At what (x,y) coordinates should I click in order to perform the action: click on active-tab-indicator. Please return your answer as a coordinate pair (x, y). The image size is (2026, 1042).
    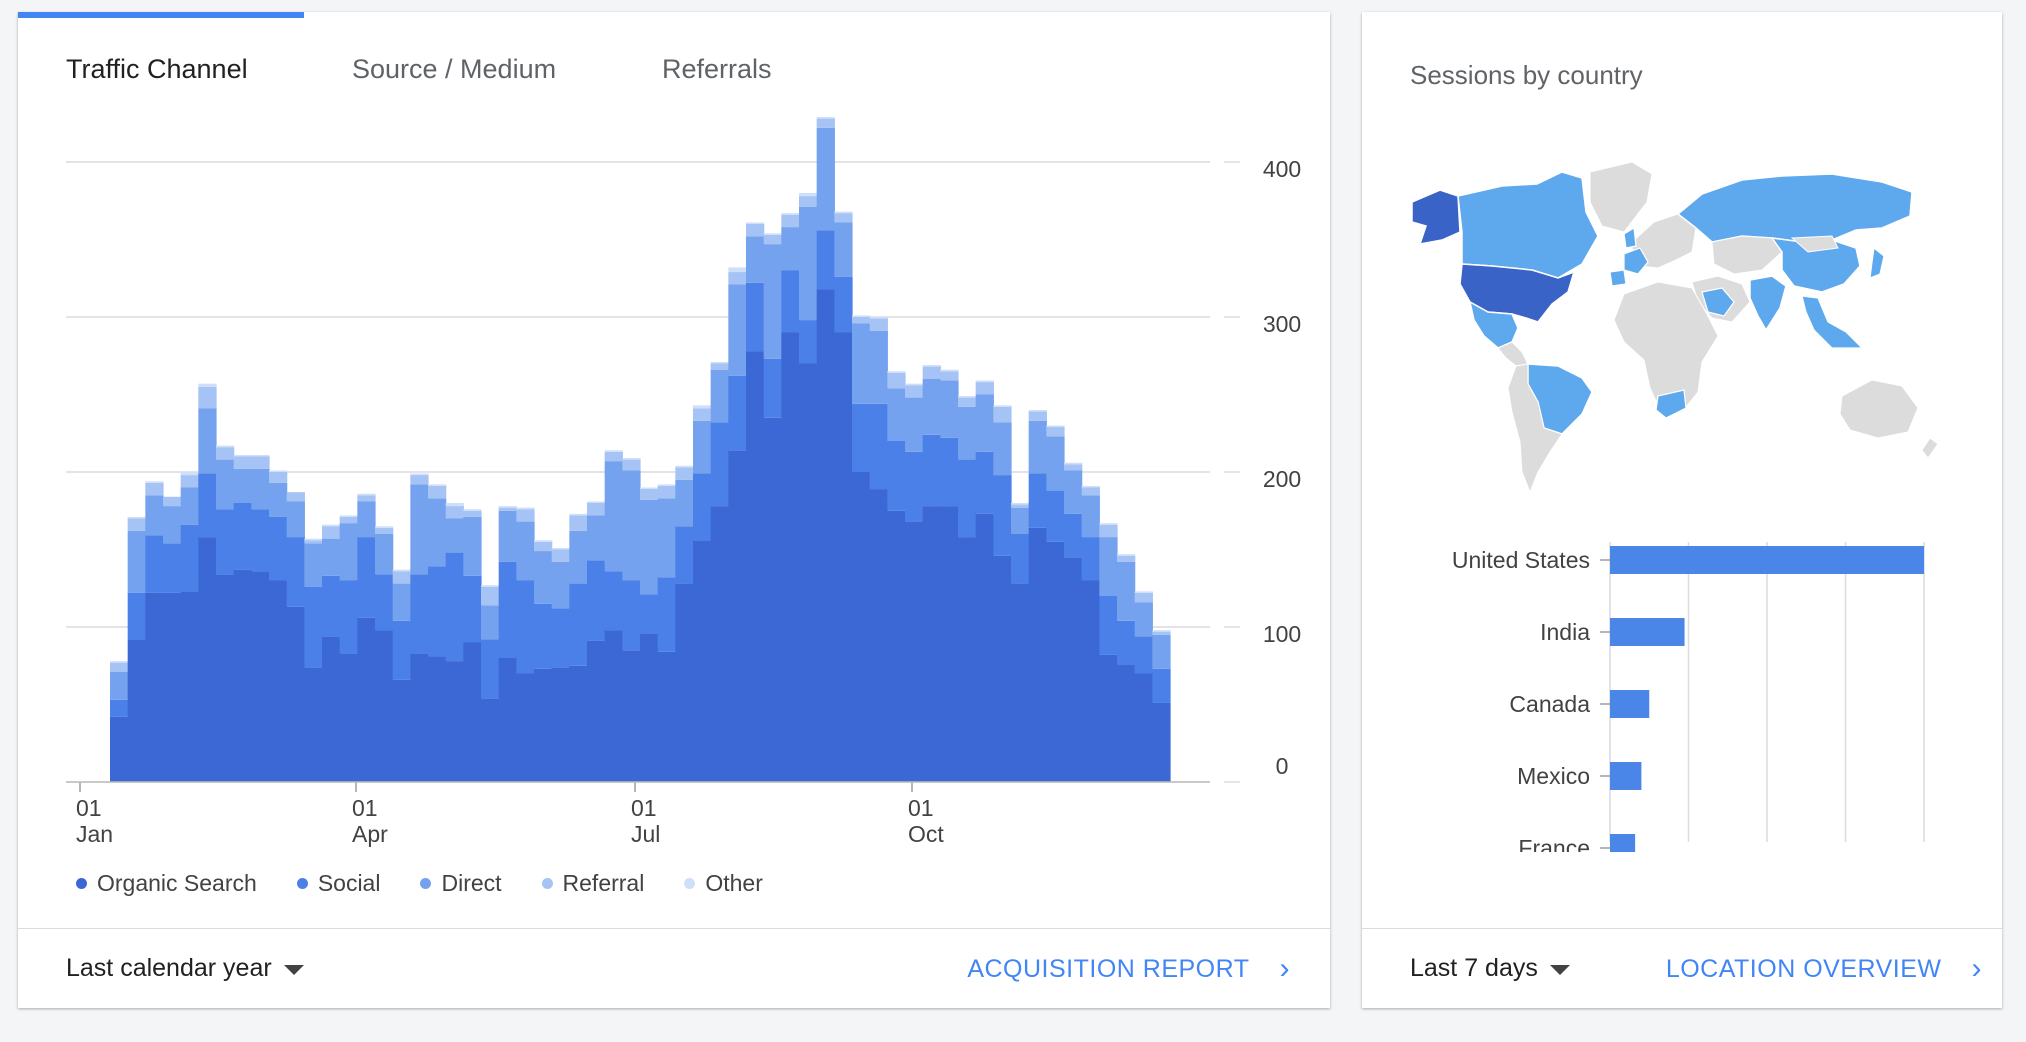
    Looking at the image, I should click on (161, 15).